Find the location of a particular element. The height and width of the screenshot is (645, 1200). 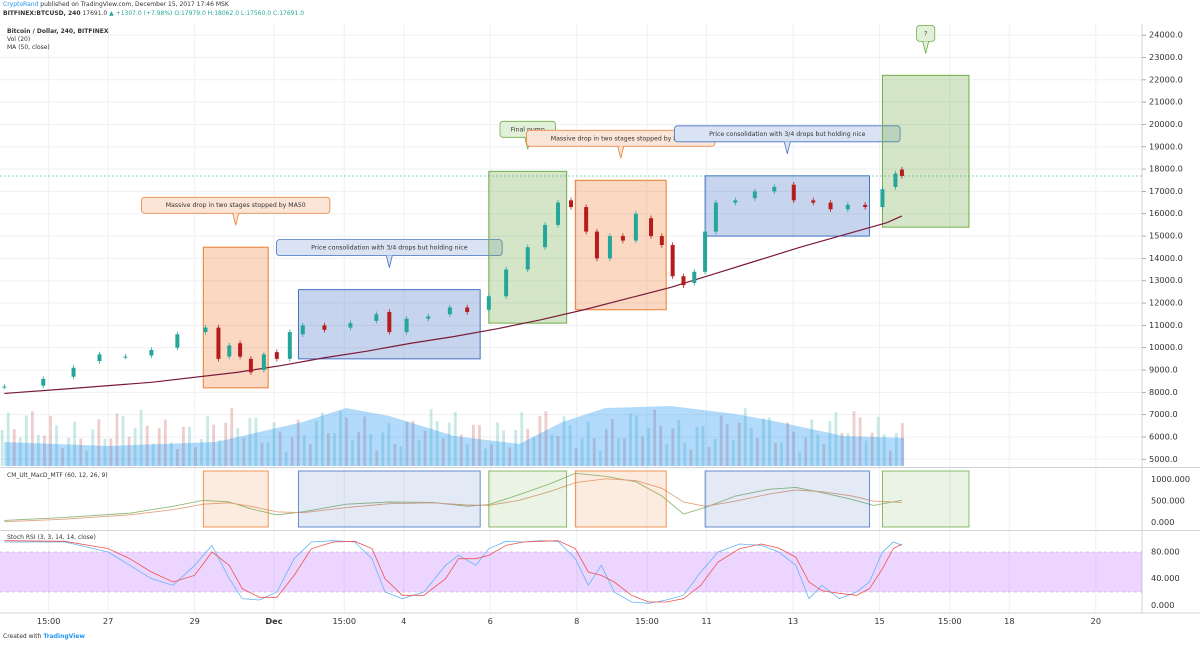

price-tick-label: 11000.0 is located at coordinates (1166, 325).